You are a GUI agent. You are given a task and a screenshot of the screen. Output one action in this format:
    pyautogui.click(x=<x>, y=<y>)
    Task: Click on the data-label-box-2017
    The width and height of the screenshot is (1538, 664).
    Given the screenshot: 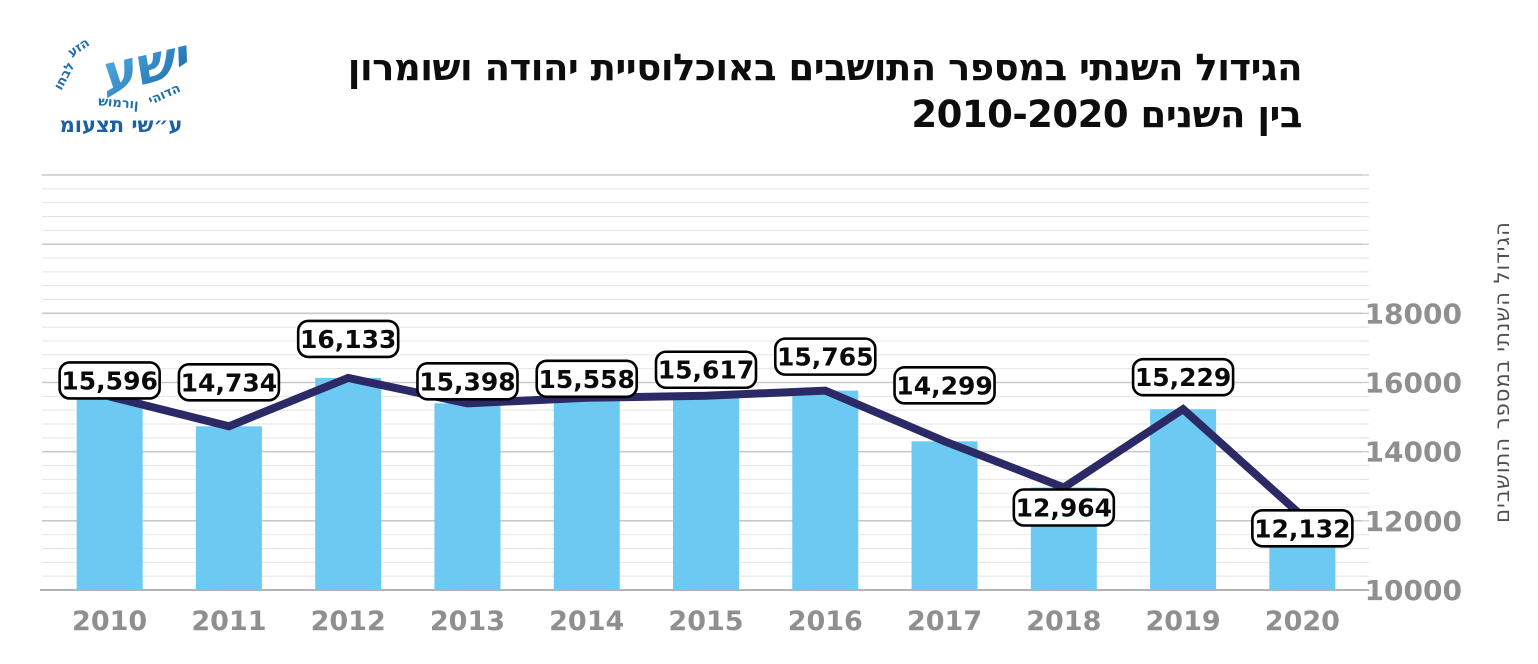 What is the action you would take?
    pyautogui.click(x=944, y=385)
    